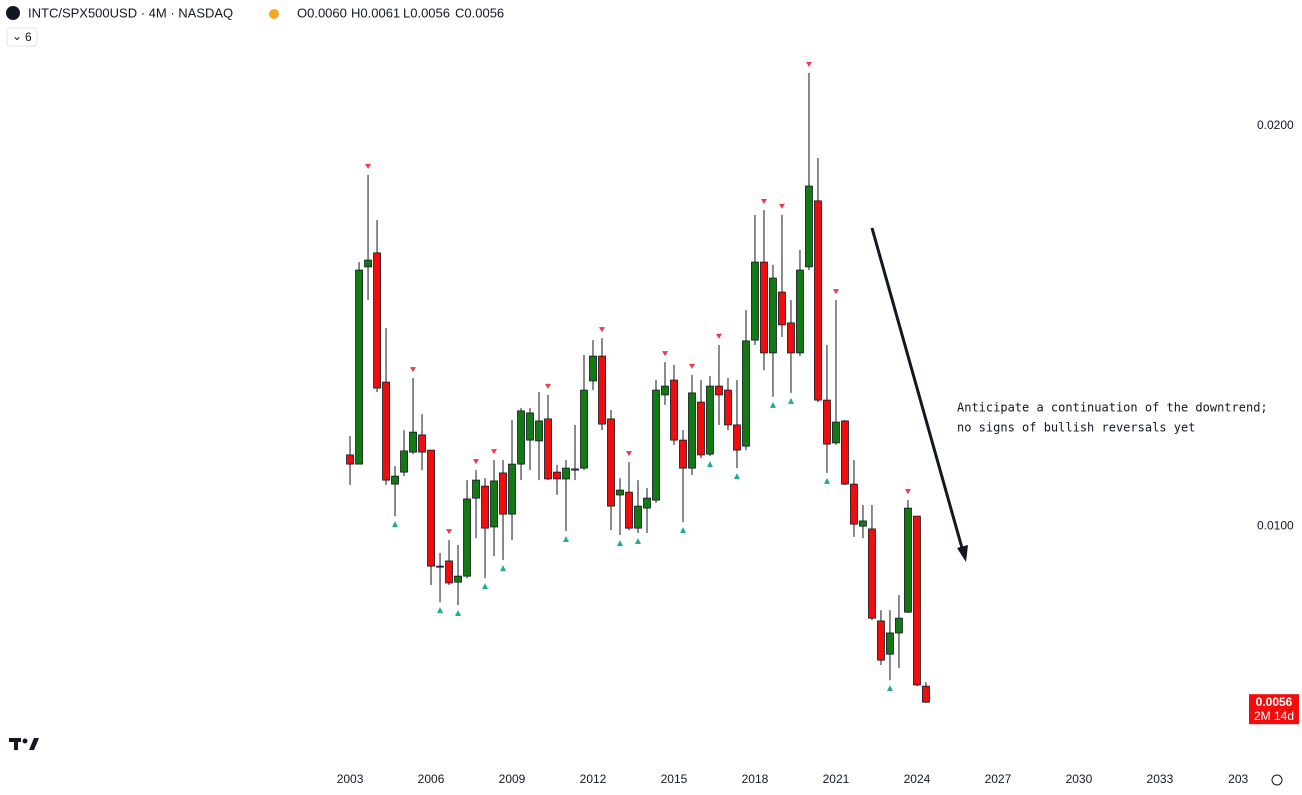 The width and height of the screenshot is (1302, 795). Describe the element at coordinates (17, 36) in the screenshot. I see `toggle-arrow: ⌄` at that location.